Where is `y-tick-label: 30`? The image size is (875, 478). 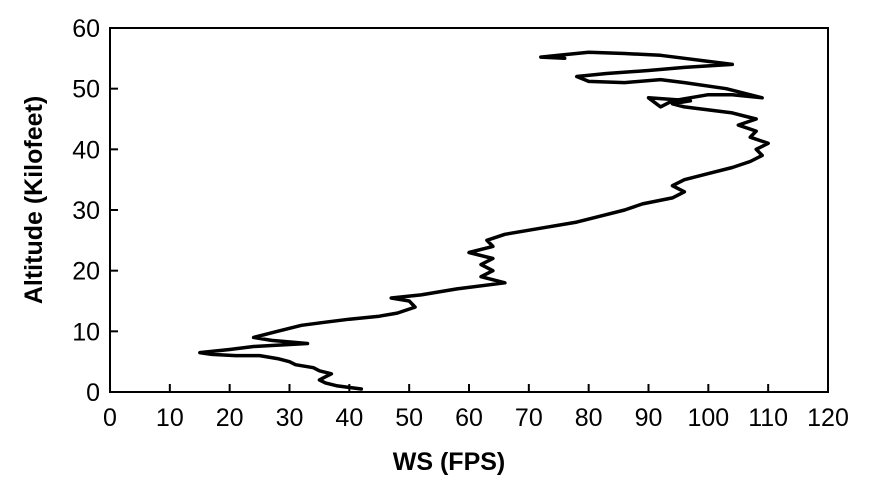 y-tick-label: 30 is located at coordinates (86, 211).